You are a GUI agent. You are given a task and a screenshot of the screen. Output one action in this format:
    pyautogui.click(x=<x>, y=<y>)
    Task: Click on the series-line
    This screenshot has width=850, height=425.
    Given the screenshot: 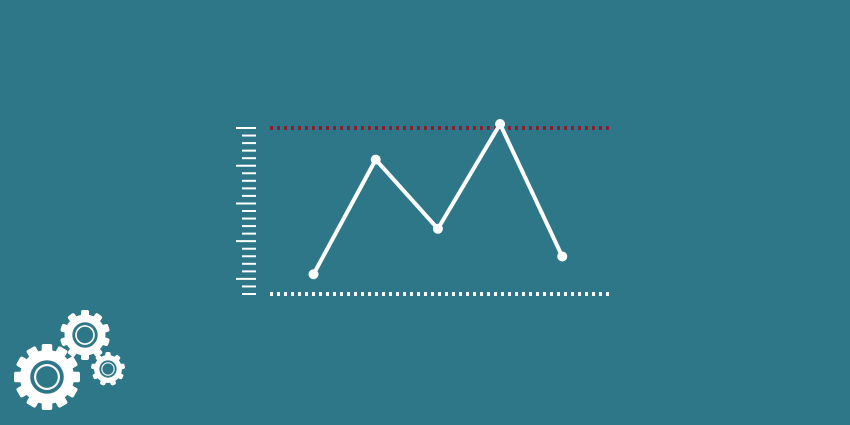 What is the action you would take?
    pyautogui.click(x=438, y=199)
    